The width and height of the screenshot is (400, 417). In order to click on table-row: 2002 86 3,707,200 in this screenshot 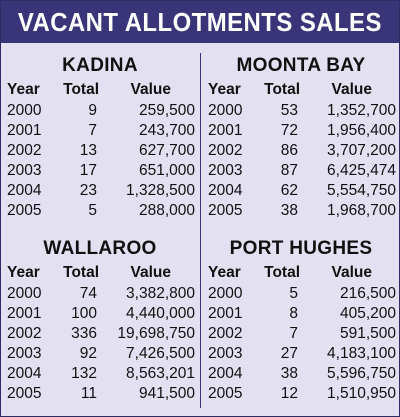, I will do `click(301, 151)`.